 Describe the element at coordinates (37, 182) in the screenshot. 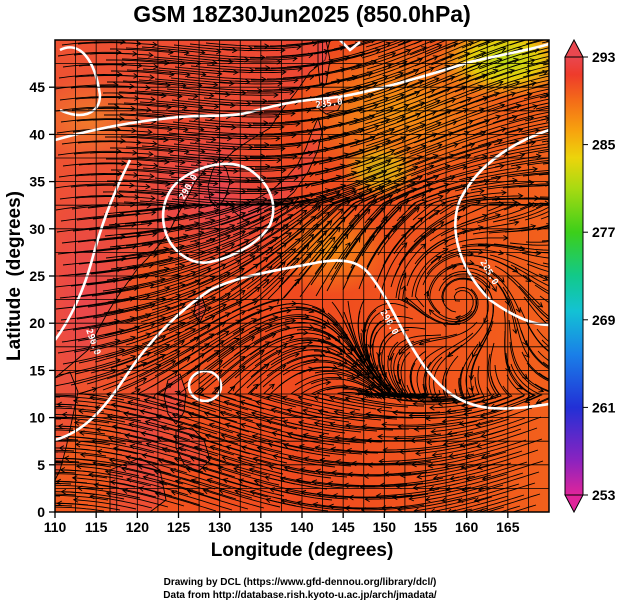

I see `y-tick-label: 35` at that location.